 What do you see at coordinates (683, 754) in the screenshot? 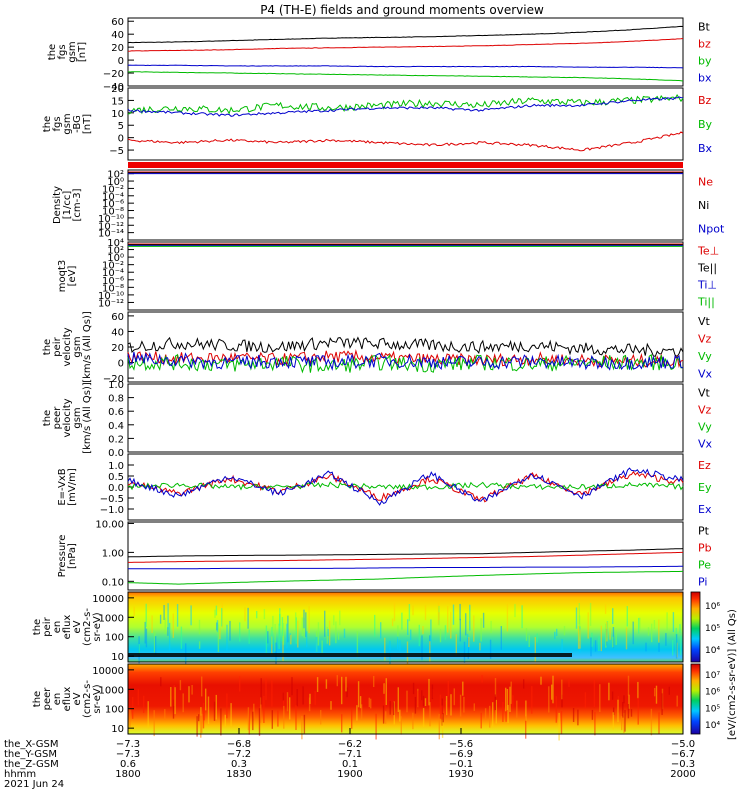
I see `x-tick-label: −6.7` at bounding box center [683, 754].